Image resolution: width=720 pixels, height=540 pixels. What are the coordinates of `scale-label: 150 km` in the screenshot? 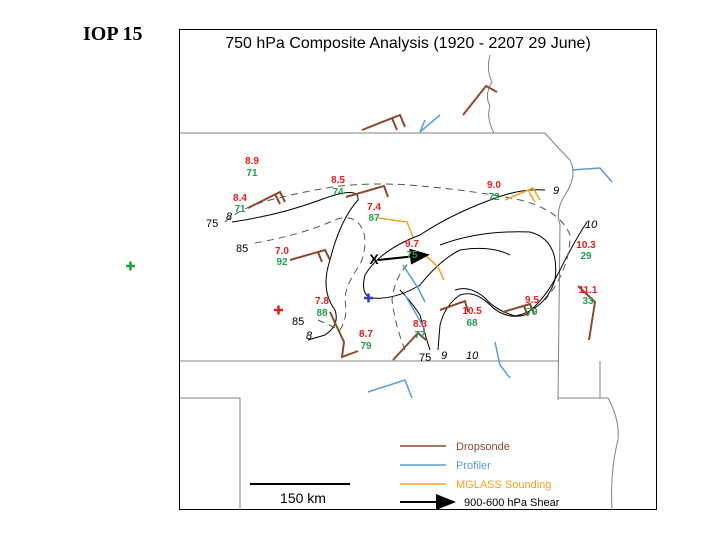 It's located at (303, 498).